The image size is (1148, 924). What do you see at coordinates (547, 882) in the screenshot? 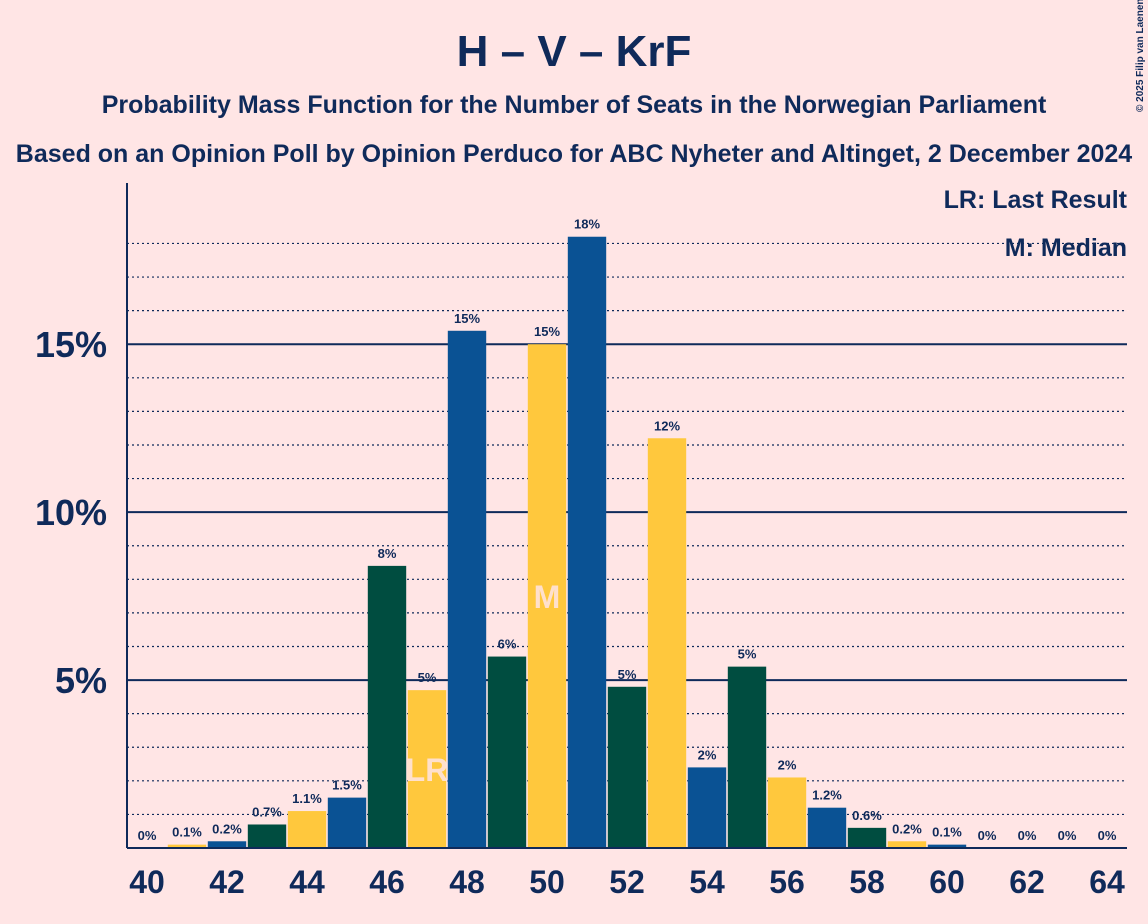
I see `x-tick-label: 50` at bounding box center [547, 882].